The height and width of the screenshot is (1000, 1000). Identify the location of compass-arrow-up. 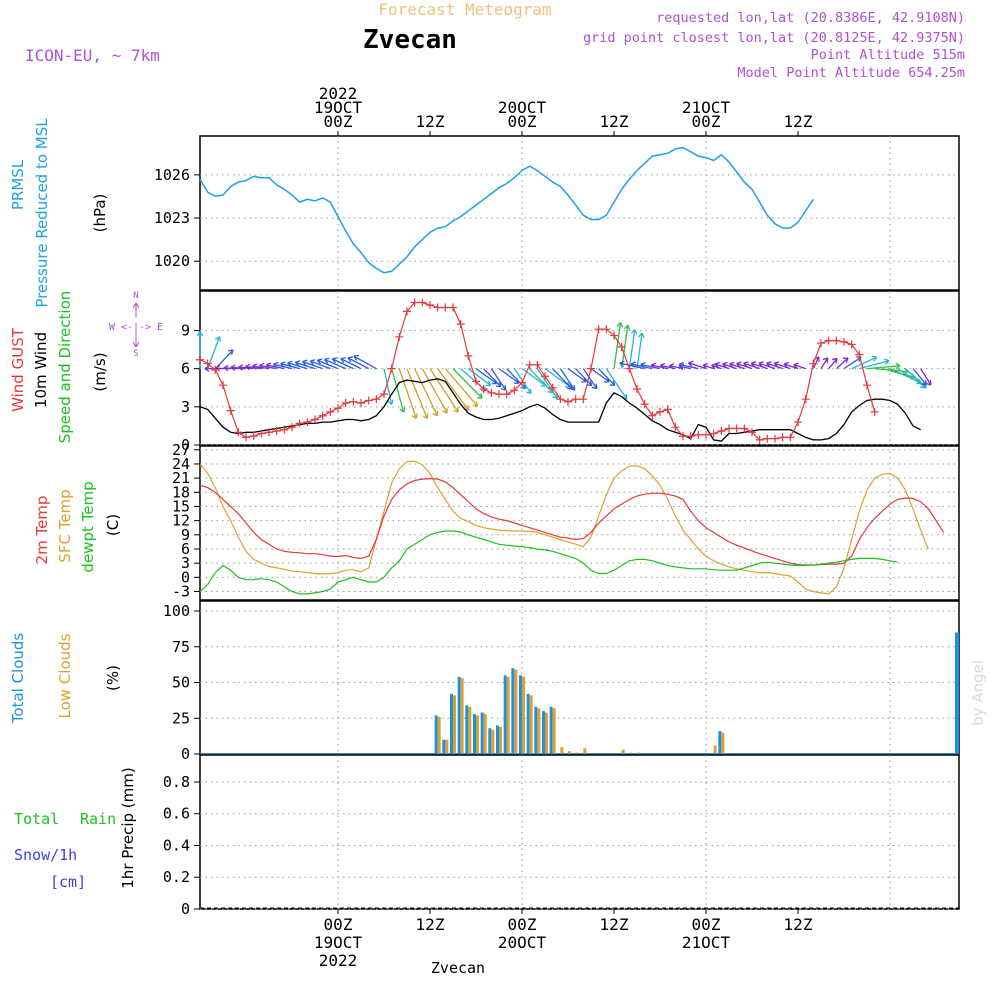
(136, 310).